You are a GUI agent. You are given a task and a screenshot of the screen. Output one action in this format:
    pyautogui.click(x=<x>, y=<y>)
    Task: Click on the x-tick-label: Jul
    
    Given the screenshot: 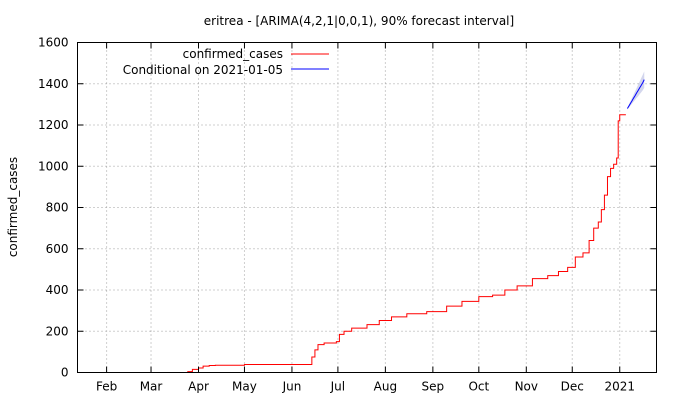 What is the action you would take?
    pyautogui.click(x=337, y=387)
    